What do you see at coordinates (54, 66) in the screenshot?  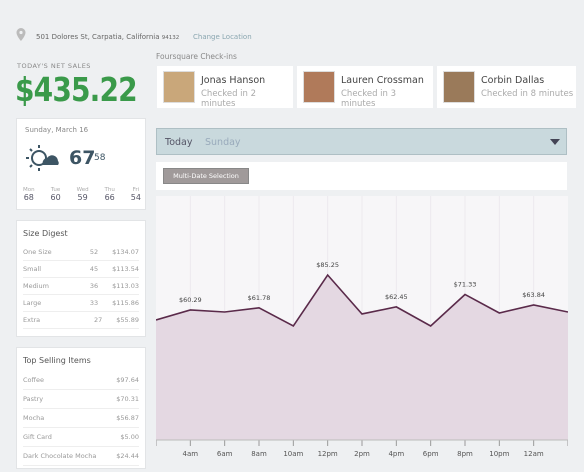 I see `sales-label: TODAY'S NET SALES` at bounding box center [54, 66].